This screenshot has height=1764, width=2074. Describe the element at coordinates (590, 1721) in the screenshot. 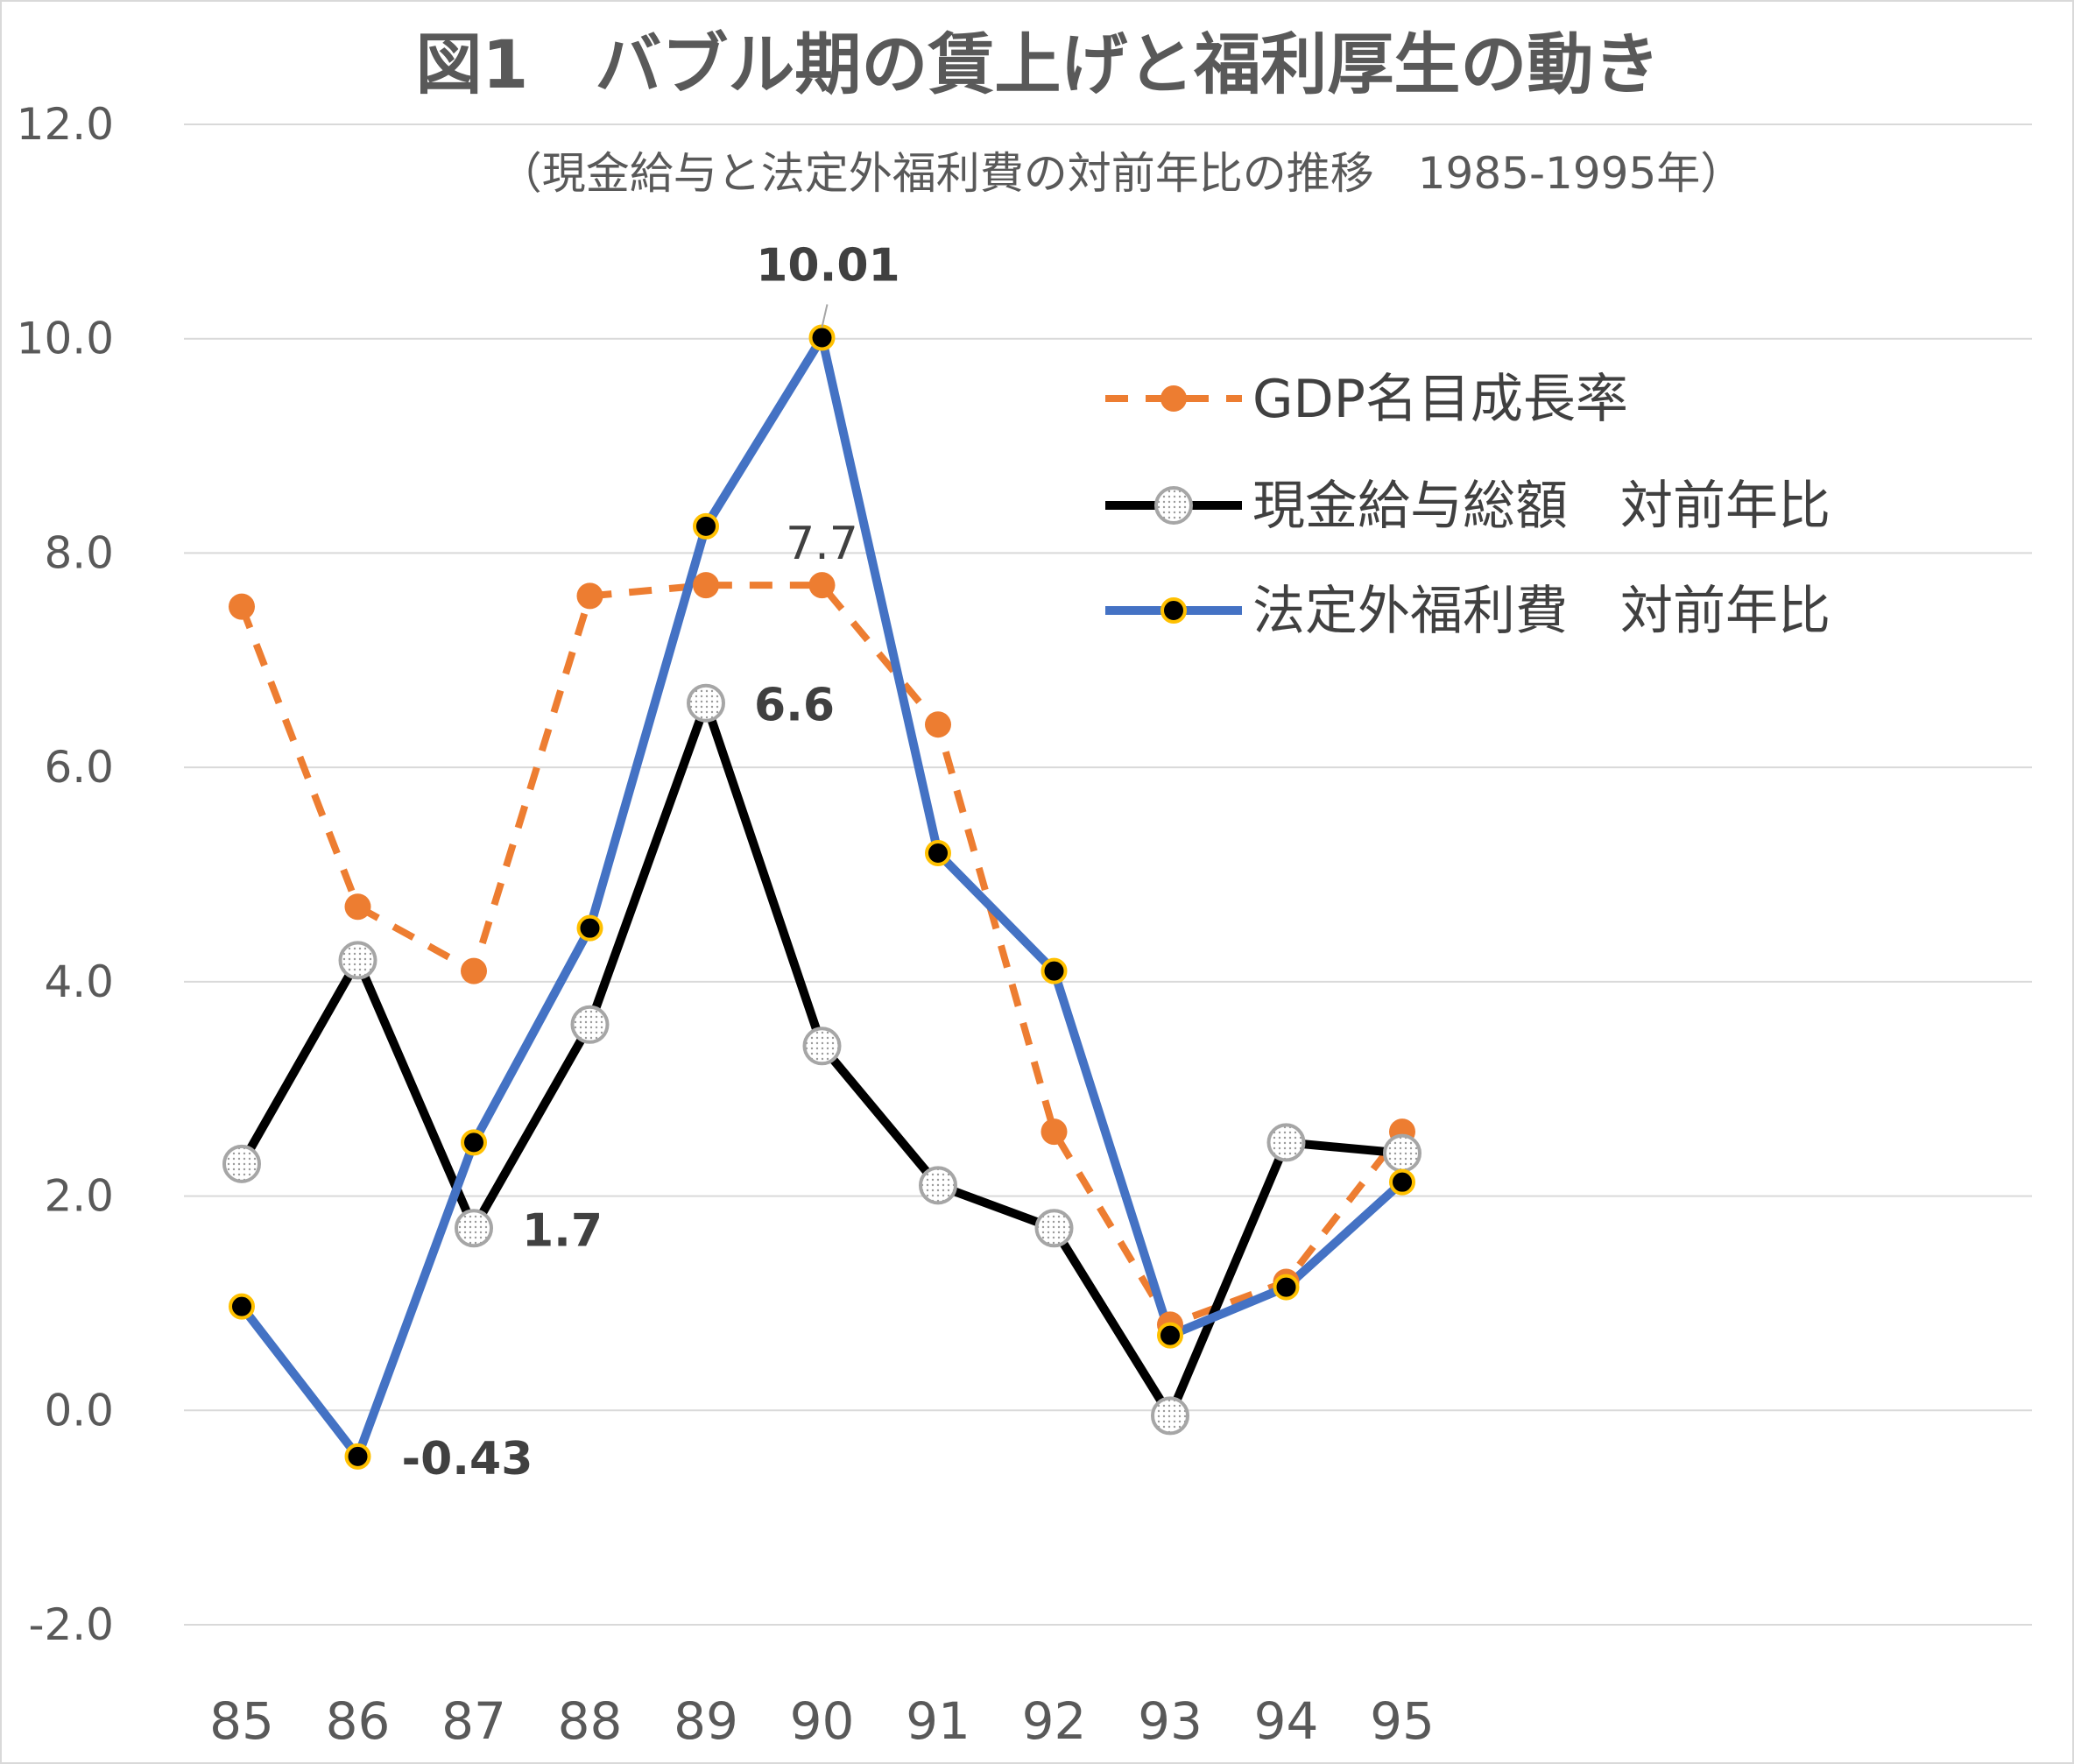

I see `x-tick-label: 88` at that location.